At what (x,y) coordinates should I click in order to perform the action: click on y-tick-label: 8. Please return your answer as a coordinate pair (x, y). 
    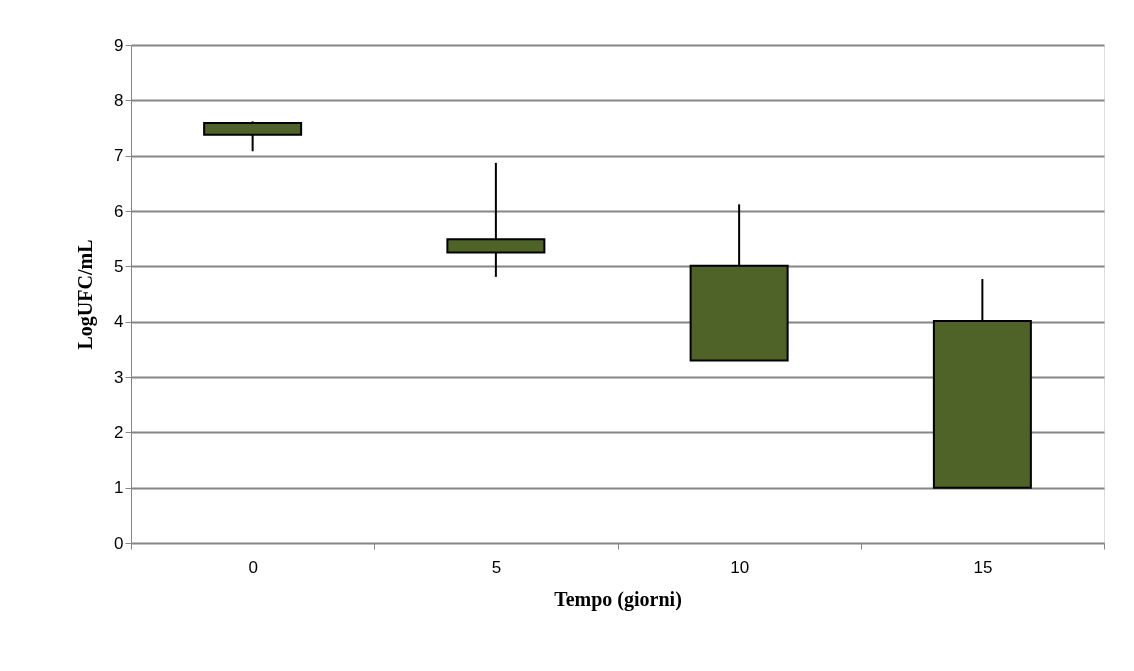
    Looking at the image, I should click on (119, 100).